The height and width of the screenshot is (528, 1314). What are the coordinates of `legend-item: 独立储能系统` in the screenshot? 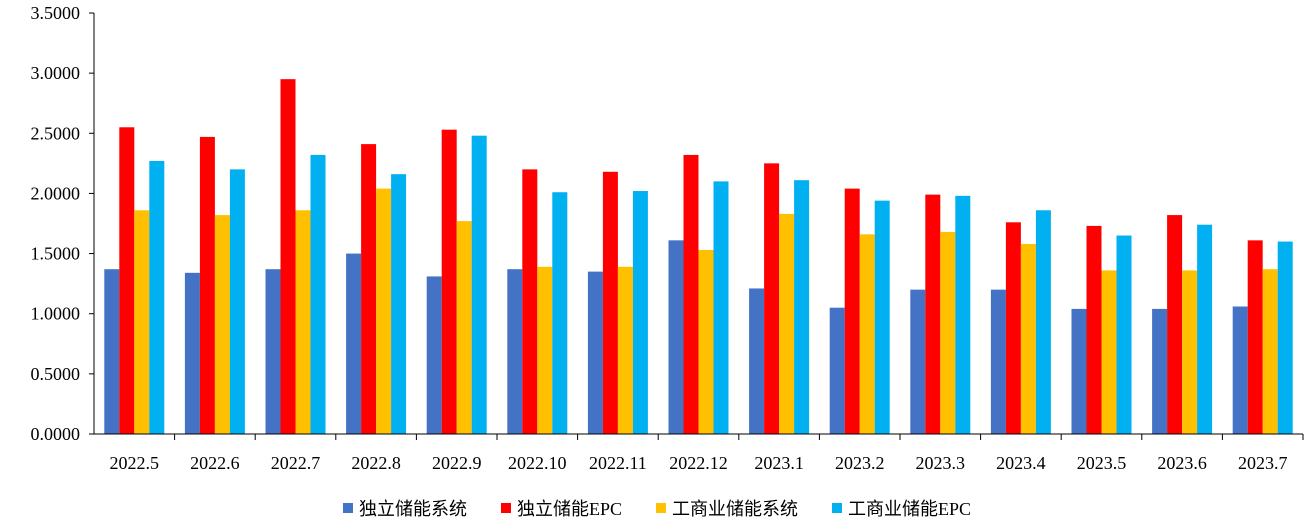 It's located at (404, 509).